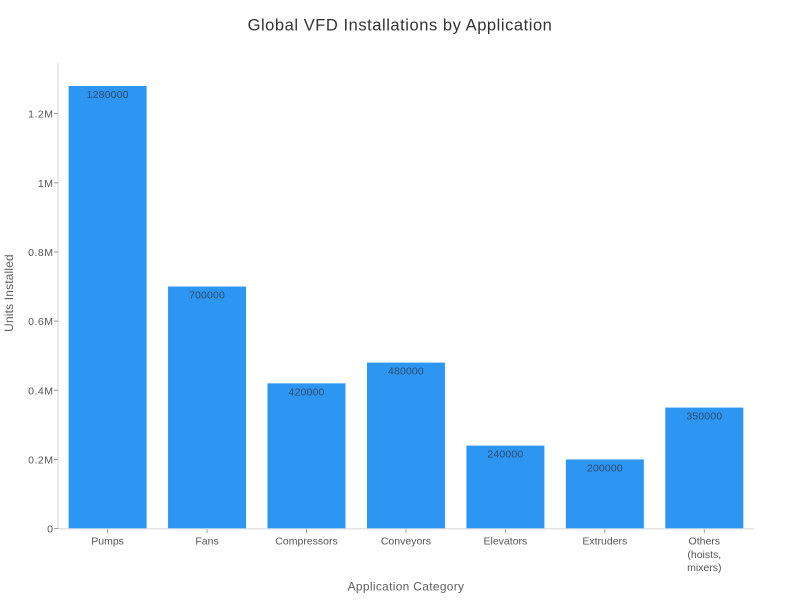 This screenshot has width=800, height=600. What do you see at coordinates (46, 184) in the screenshot?
I see `svg-text: 1M` at bounding box center [46, 184].